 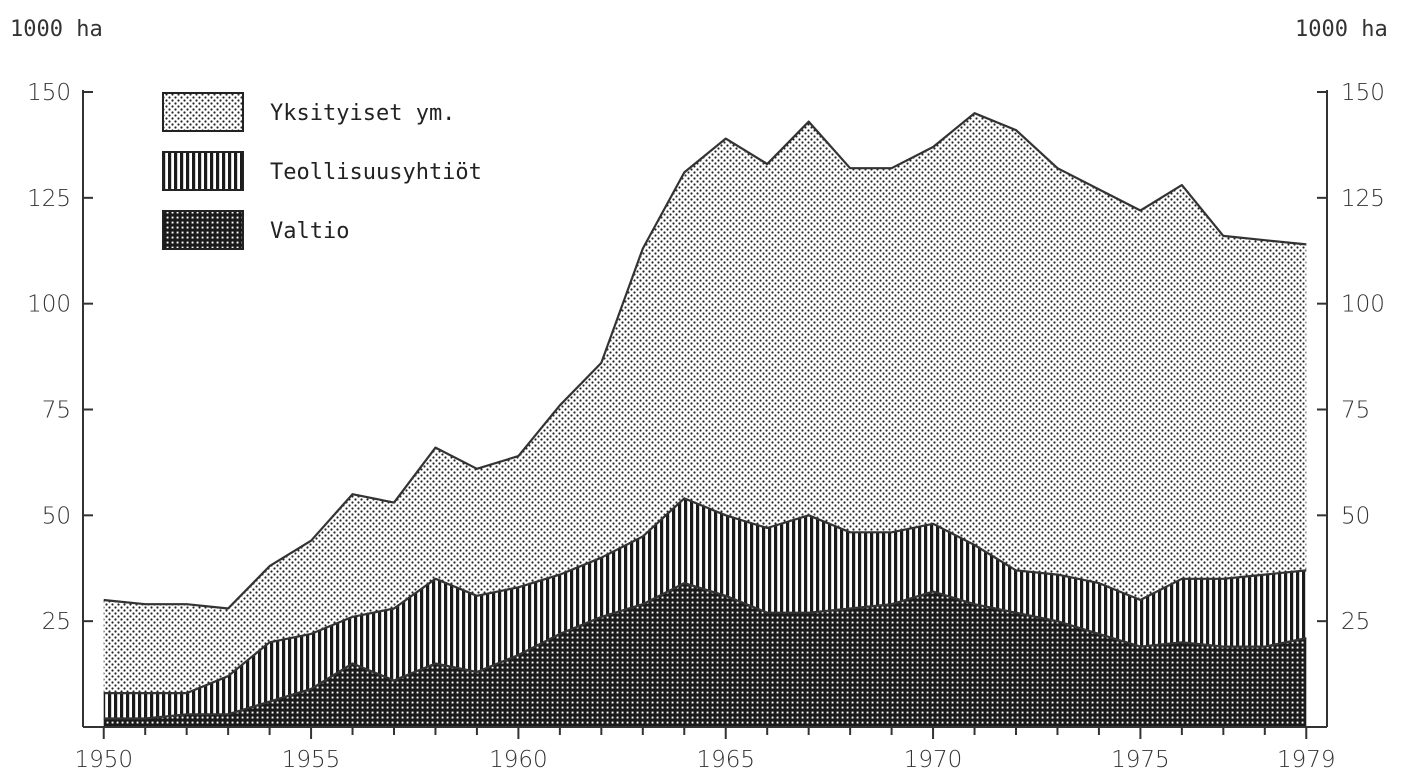 What do you see at coordinates (1355, 516) in the screenshot?
I see `y-tick-label-right: 50` at bounding box center [1355, 516].